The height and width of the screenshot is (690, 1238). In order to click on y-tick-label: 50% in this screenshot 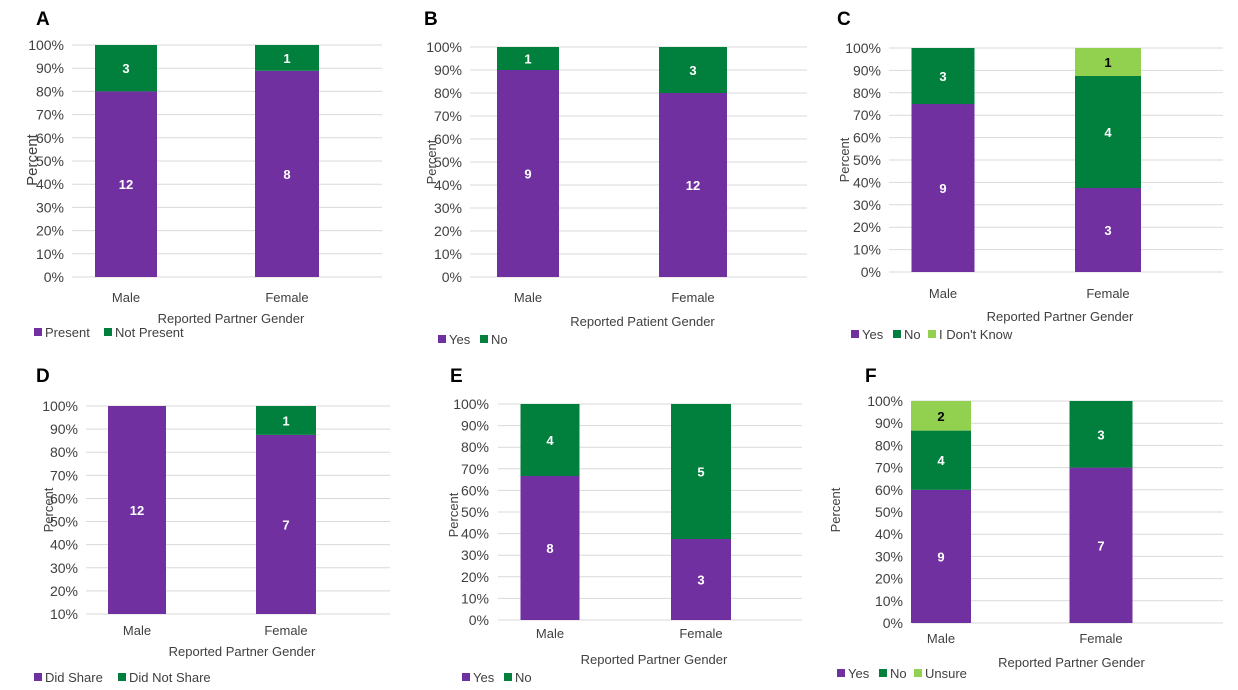, I will do `click(867, 160)`.